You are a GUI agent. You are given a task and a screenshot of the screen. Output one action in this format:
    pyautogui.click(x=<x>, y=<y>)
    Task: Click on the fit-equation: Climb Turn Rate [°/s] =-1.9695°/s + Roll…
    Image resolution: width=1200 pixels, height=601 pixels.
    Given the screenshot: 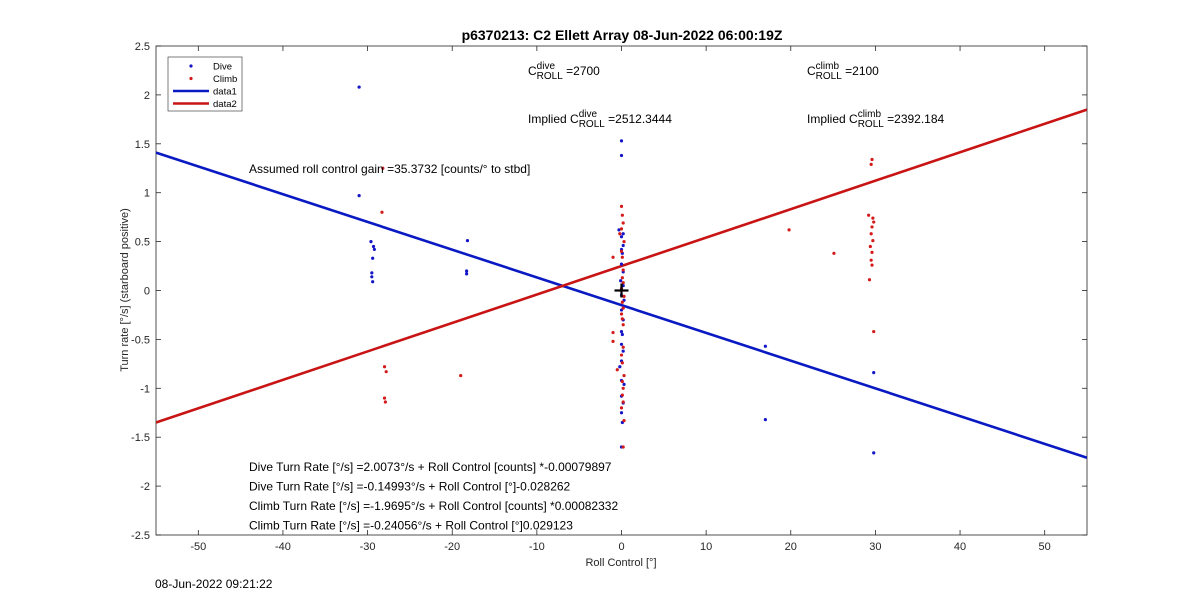 What is the action you would take?
    pyautogui.click(x=433, y=506)
    